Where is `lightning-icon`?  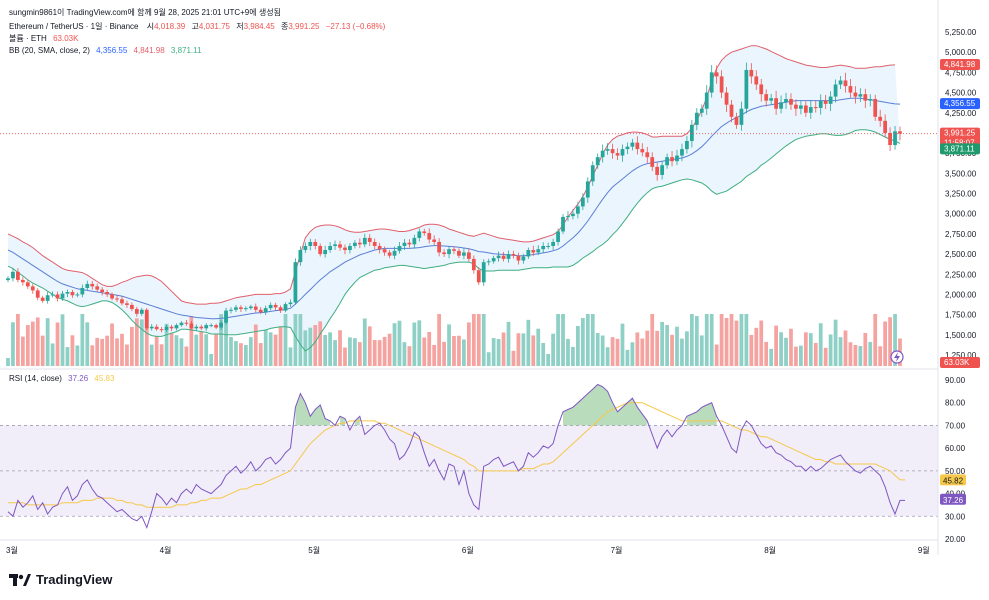
lightning-icon is located at coordinates (897, 357).